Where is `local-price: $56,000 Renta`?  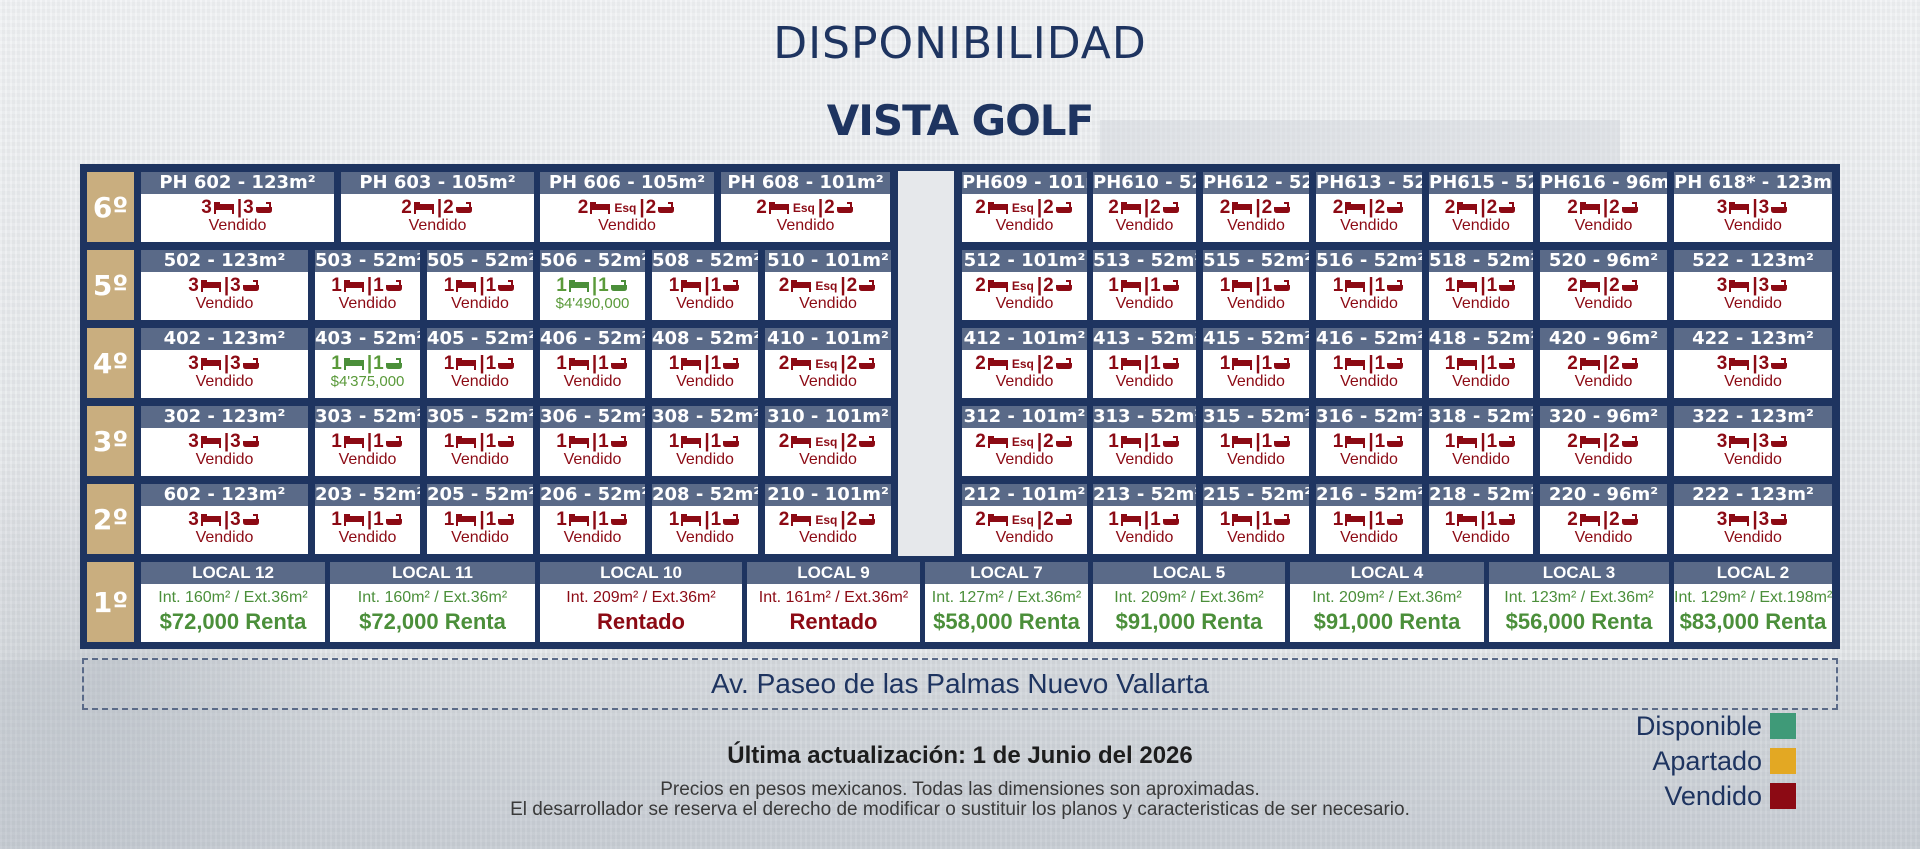 local-price: $56,000 Renta is located at coordinates (1579, 621).